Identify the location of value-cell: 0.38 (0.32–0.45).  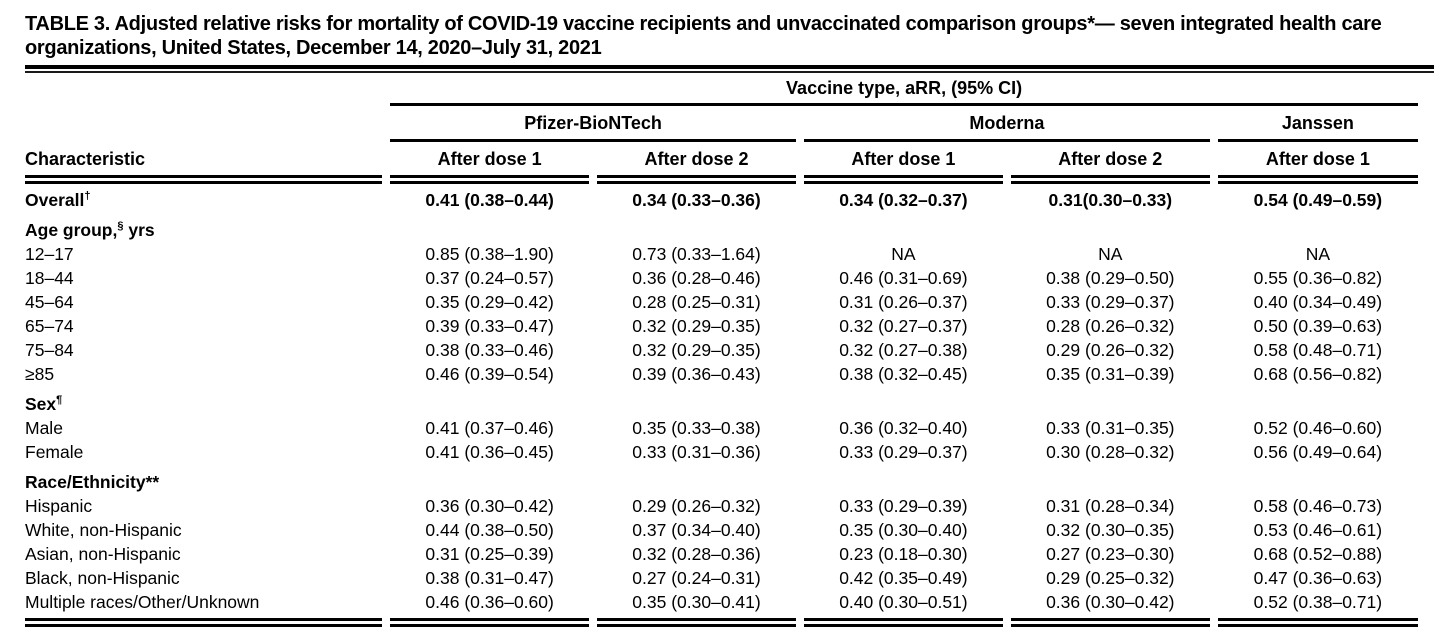
(903, 374).